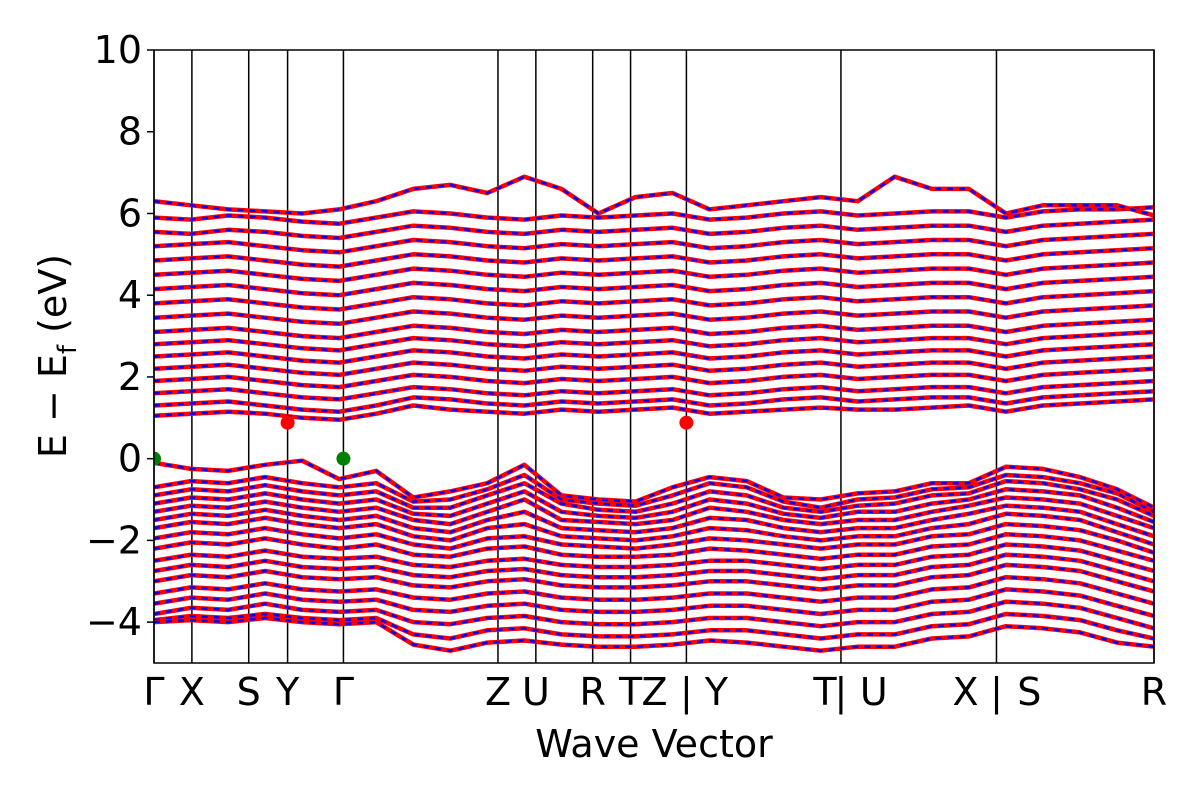 The image size is (1200, 800). I want to click on y-tick-label: 6, so click(130, 213).